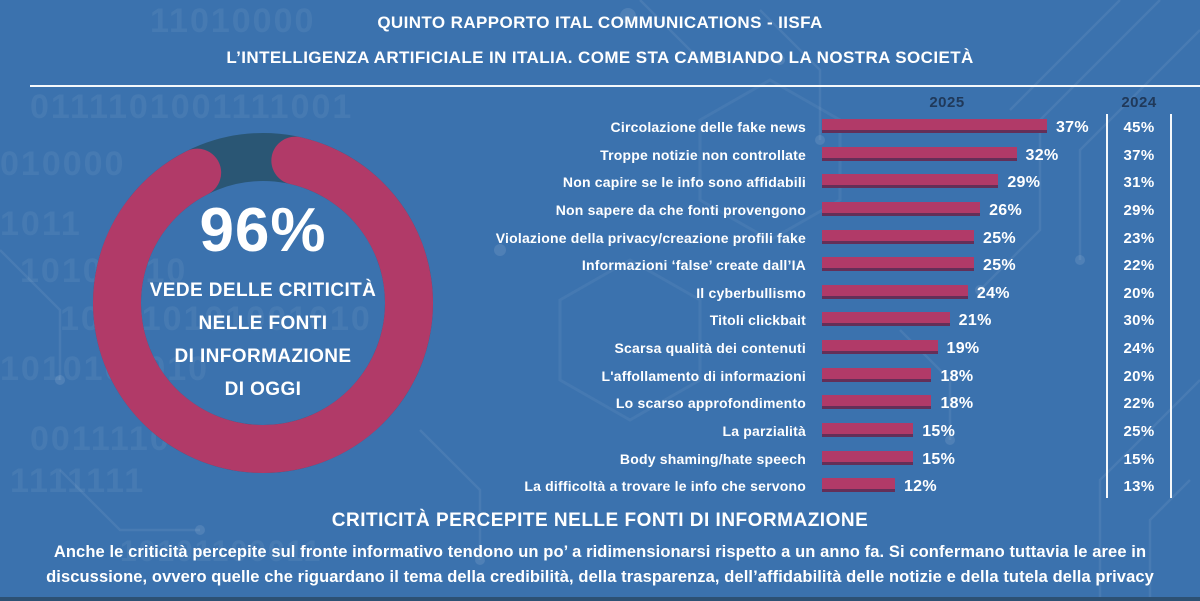  What do you see at coordinates (600, 599) in the screenshot?
I see `bottom-edge-strip` at bounding box center [600, 599].